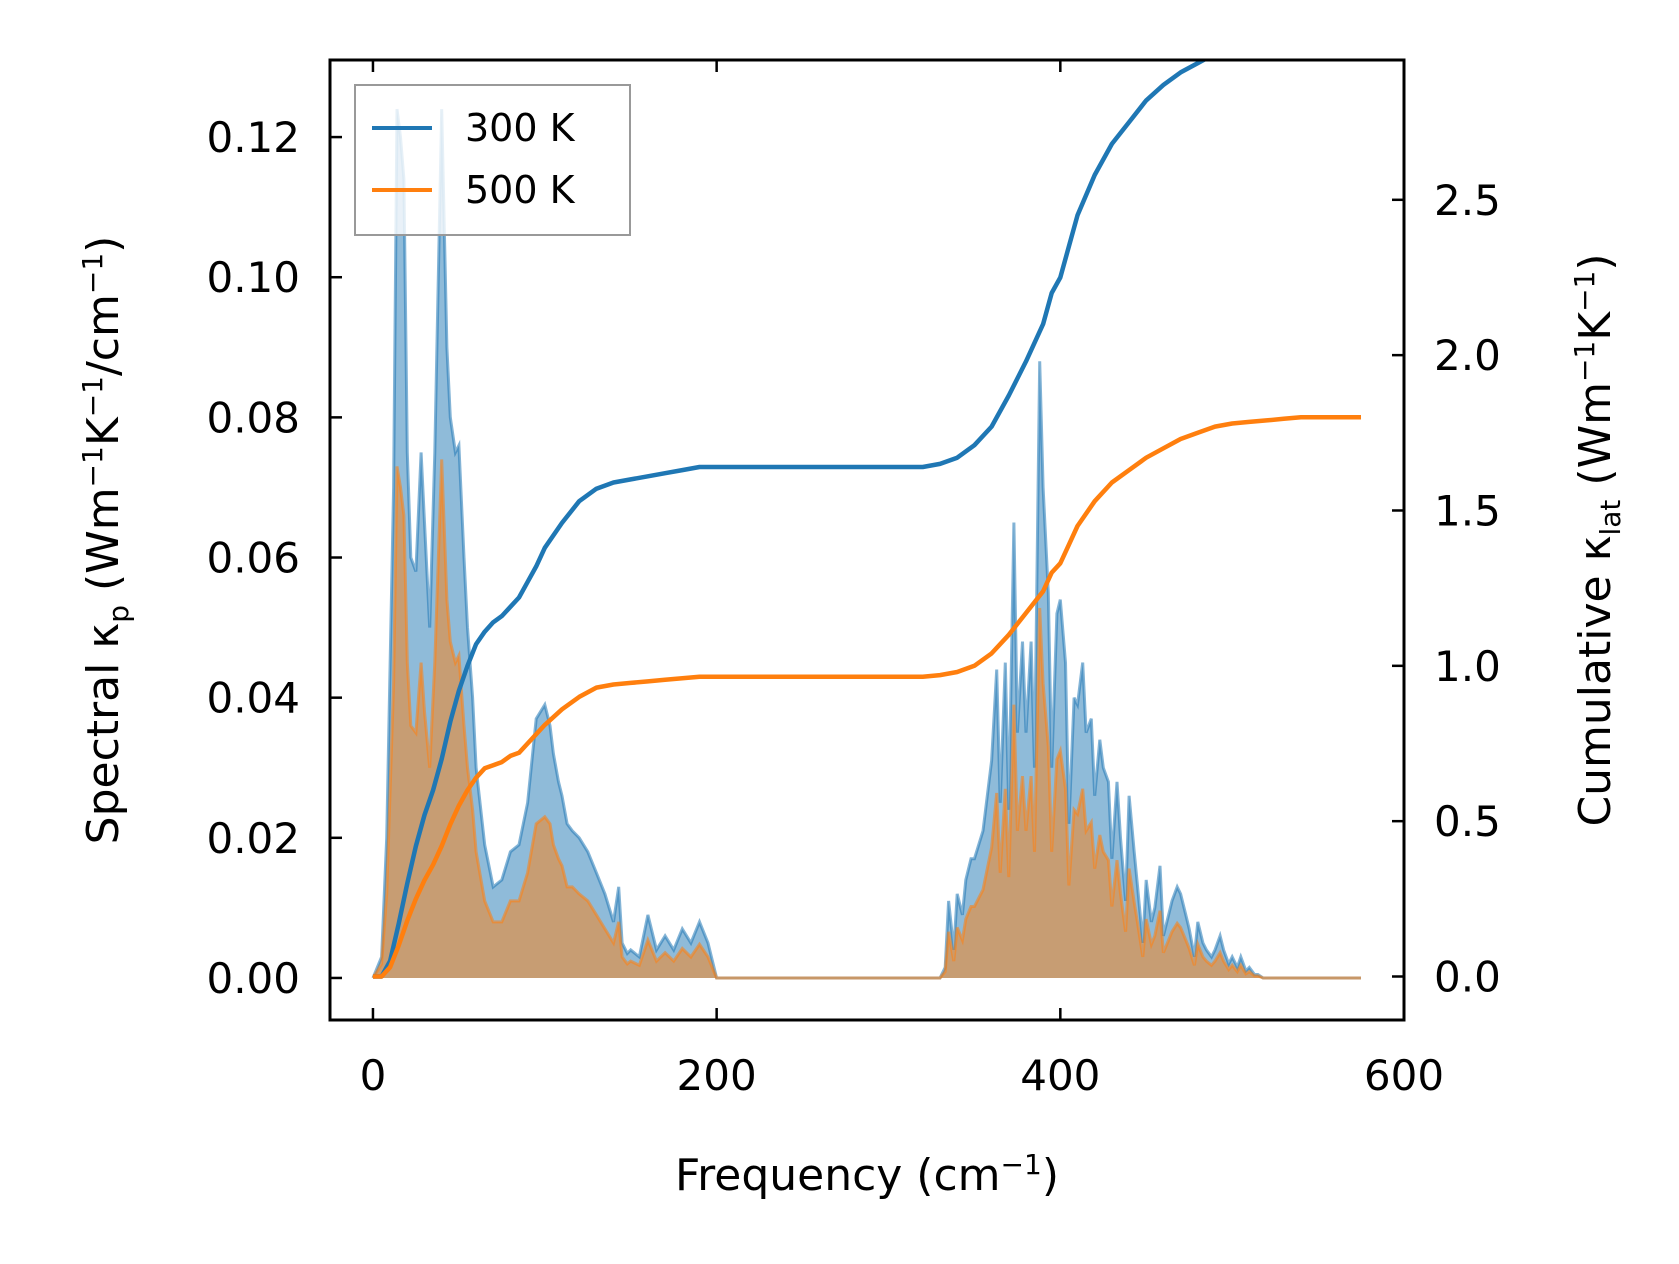  I want to click on x-tick-label-0: 0, so click(373, 1075).